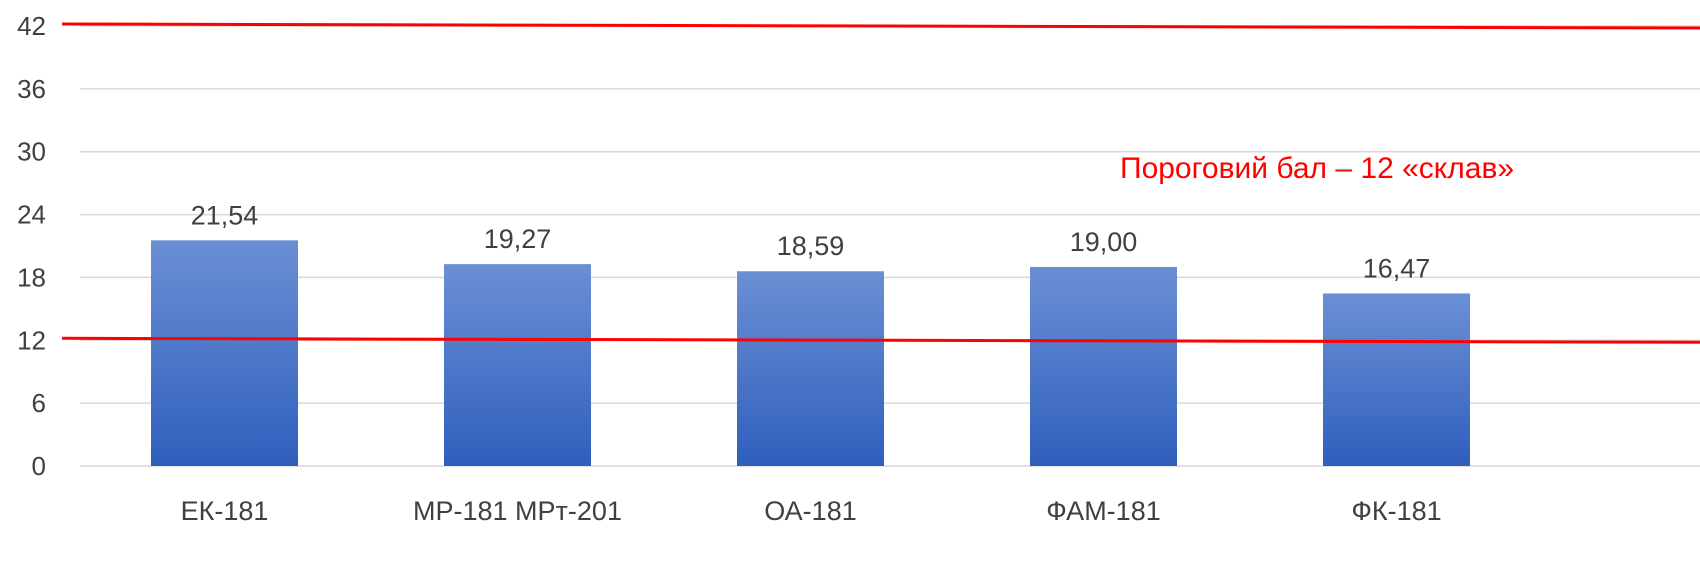 The image size is (1700, 568). Describe the element at coordinates (31, 26) in the screenshot. I see `y-tick-label: 42` at that location.